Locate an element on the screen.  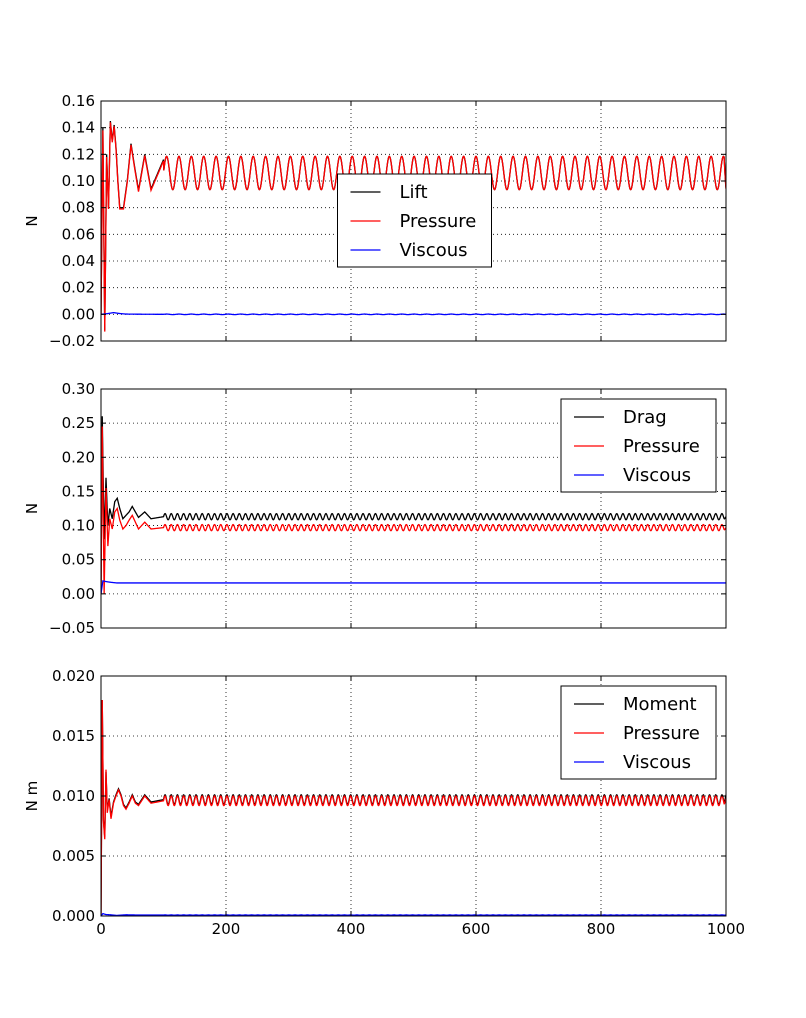
x-tick-label: 800 is located at coordinates (601, 929).